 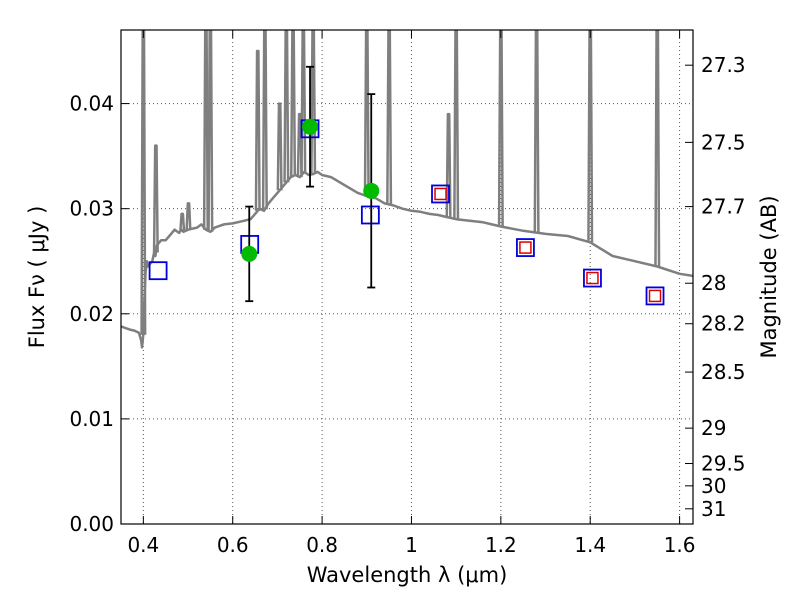 I want to click on x-axis-label: Wavelength λ (μm), so click(x=407, y=575).